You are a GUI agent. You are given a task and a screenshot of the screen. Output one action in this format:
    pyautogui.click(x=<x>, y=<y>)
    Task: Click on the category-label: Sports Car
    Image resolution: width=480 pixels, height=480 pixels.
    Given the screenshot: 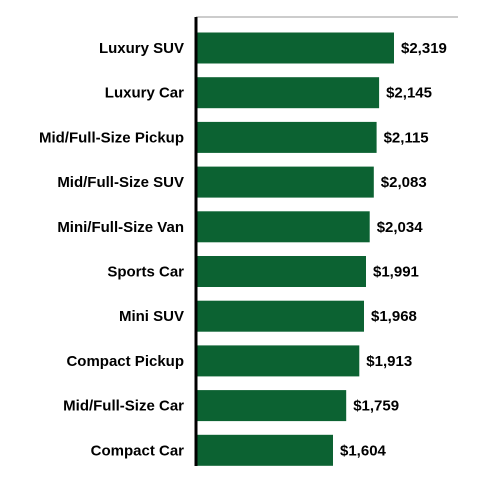 What is the action you would take?
    pyautogui.click(x=145, y=272)
    